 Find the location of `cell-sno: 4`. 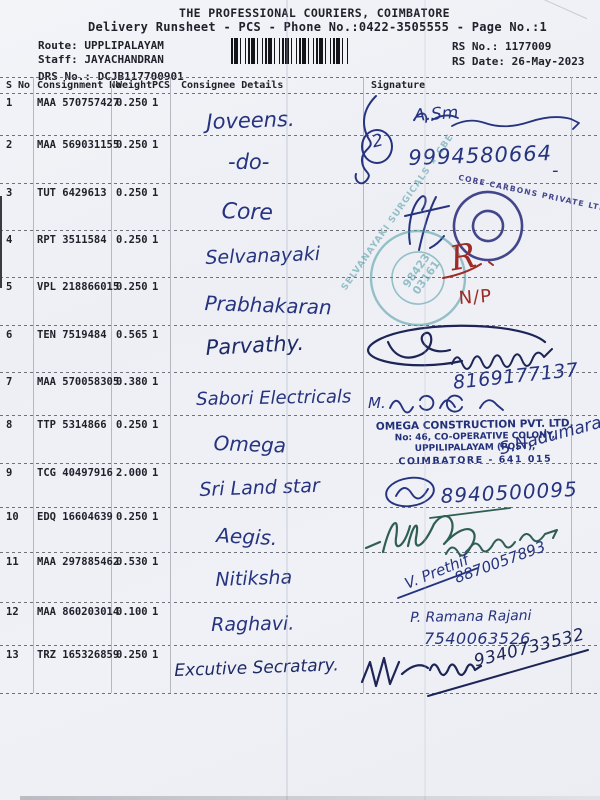

cell-sno: 4 is located at coordinates (9, 240).